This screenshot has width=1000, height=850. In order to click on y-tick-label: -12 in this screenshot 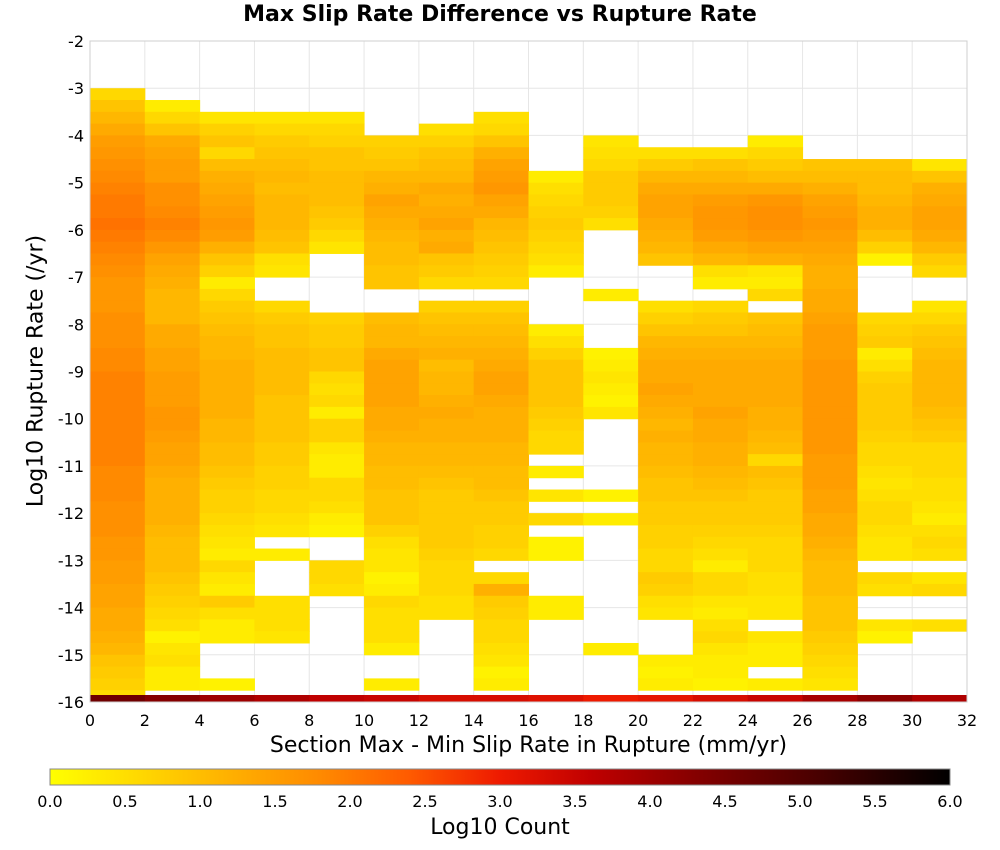, I will do `click(71, 513)`.